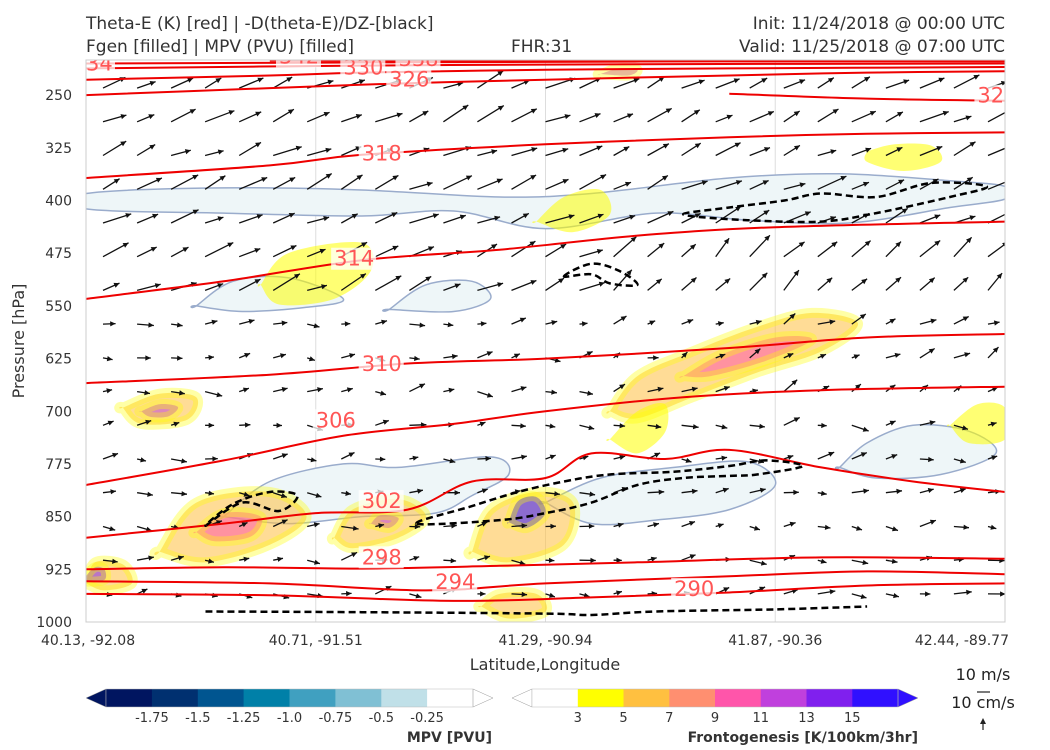 The width and height of the screenshot is (1050, 750). Describe the element at coordinates (775, 641) in the screenshot. I see `x-tick-label: 41.87, -90.36` at that location.